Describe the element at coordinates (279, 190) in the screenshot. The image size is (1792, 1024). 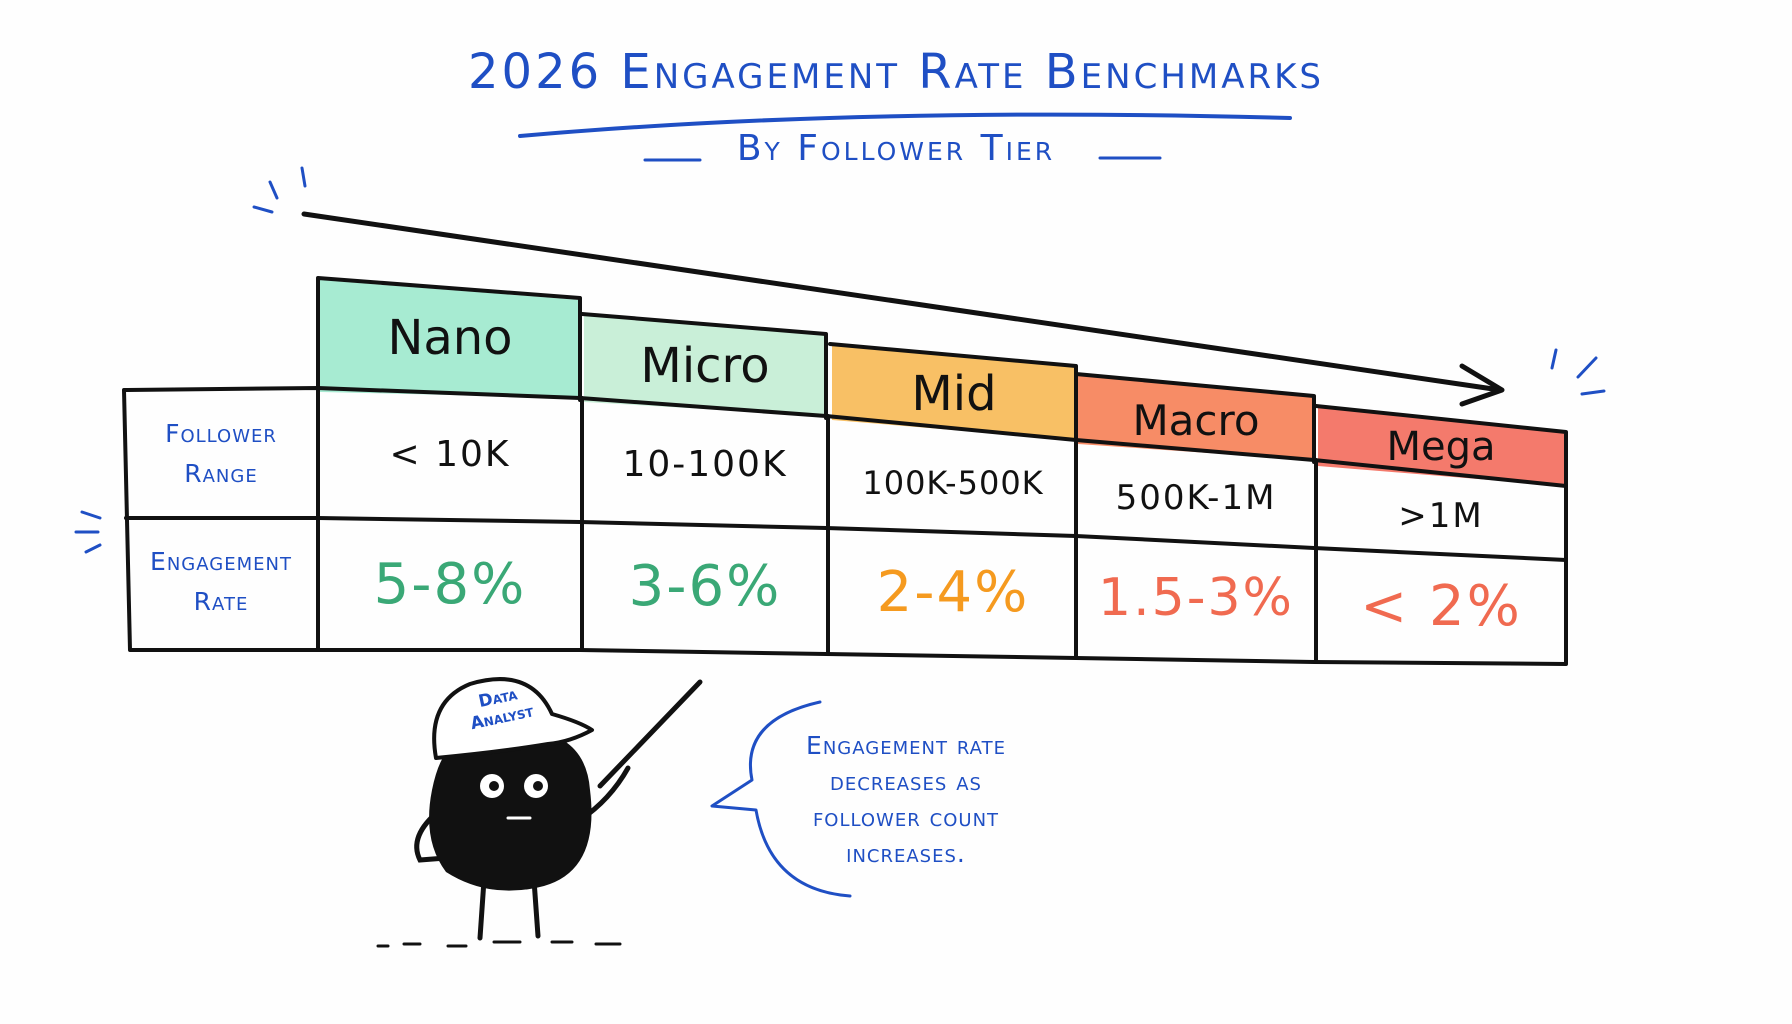
I see `spark-marks-top-left` at that location.